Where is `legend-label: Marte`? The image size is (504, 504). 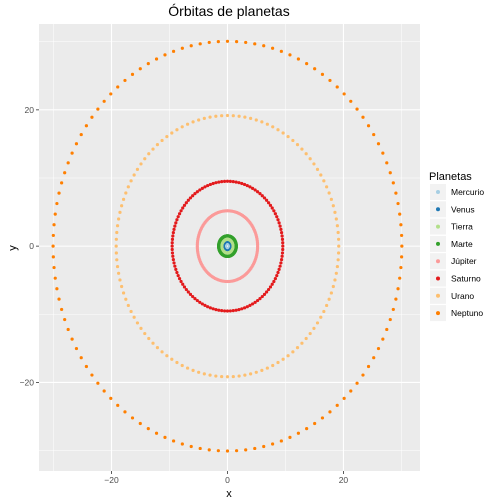 legend-label: Marte is located at coordinates (462, 244).